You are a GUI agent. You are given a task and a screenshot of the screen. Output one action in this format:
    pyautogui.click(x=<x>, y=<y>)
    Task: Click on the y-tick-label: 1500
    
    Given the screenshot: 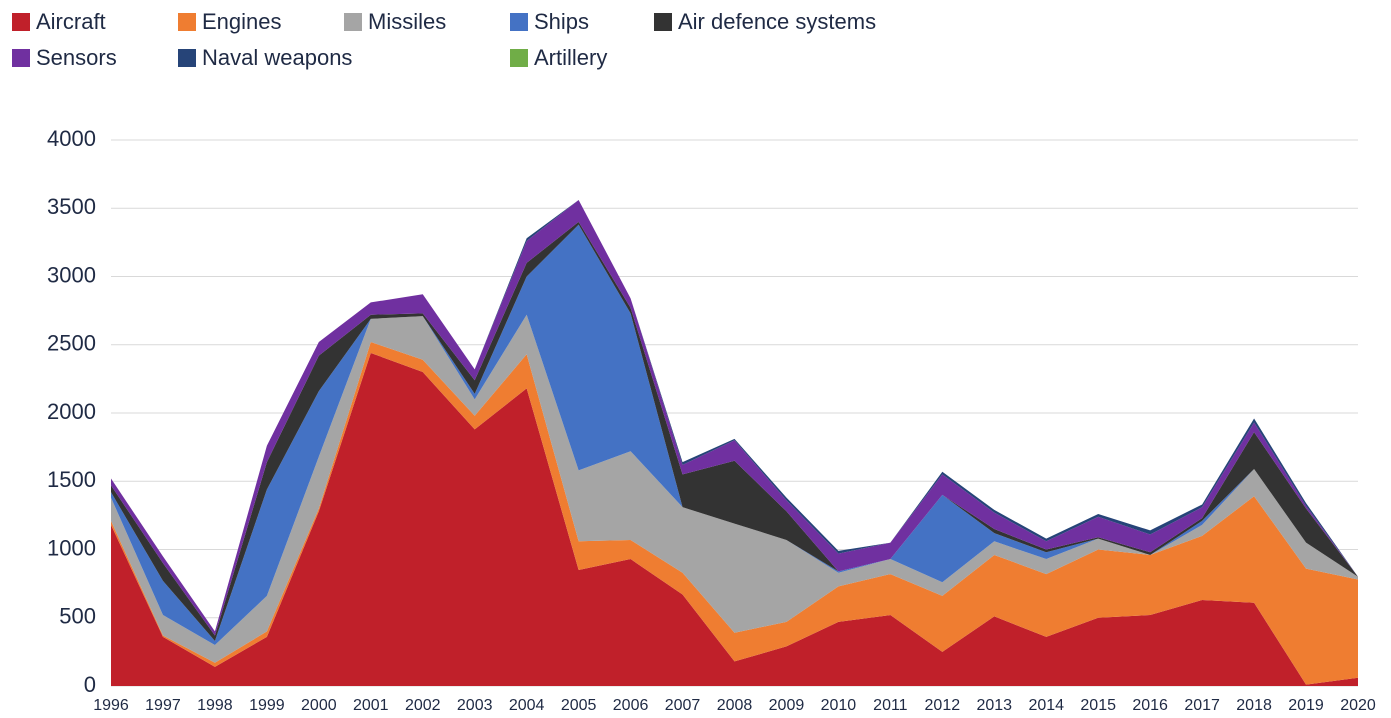 What is the action you would take?
    pyautogui.click(x=71, y=479)
    